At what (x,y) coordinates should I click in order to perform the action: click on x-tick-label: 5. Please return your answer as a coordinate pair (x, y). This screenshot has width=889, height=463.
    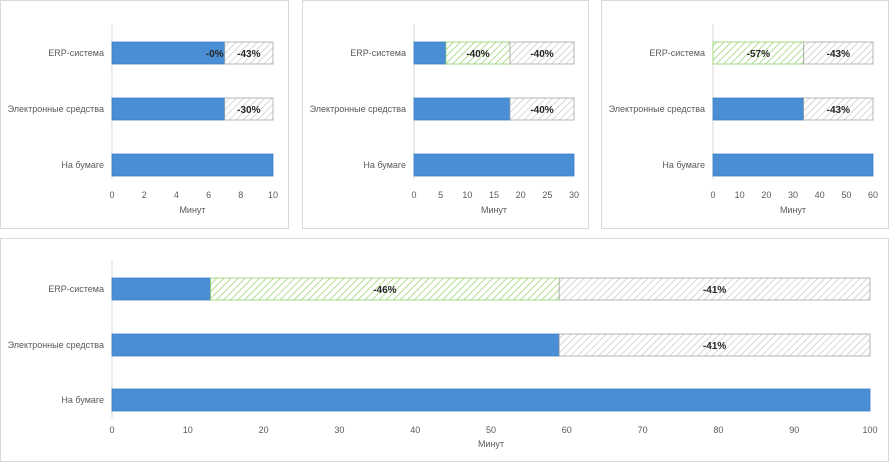
    Looking at the image, I should click on (440, 195).